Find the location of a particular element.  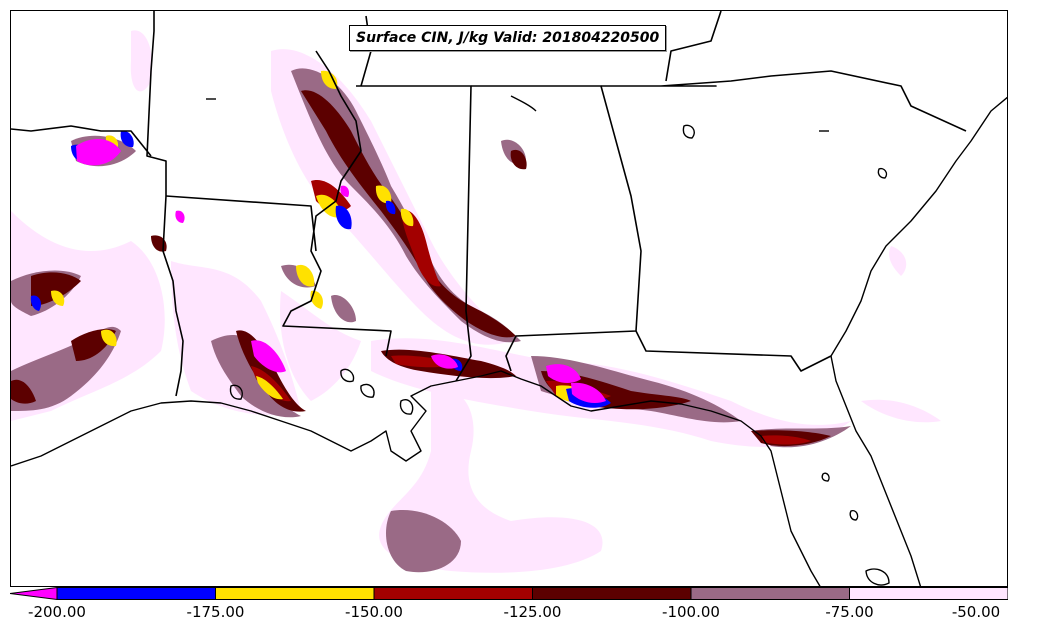

colorbar-tick-label: -200.00 is located at coordinates (57, 612).